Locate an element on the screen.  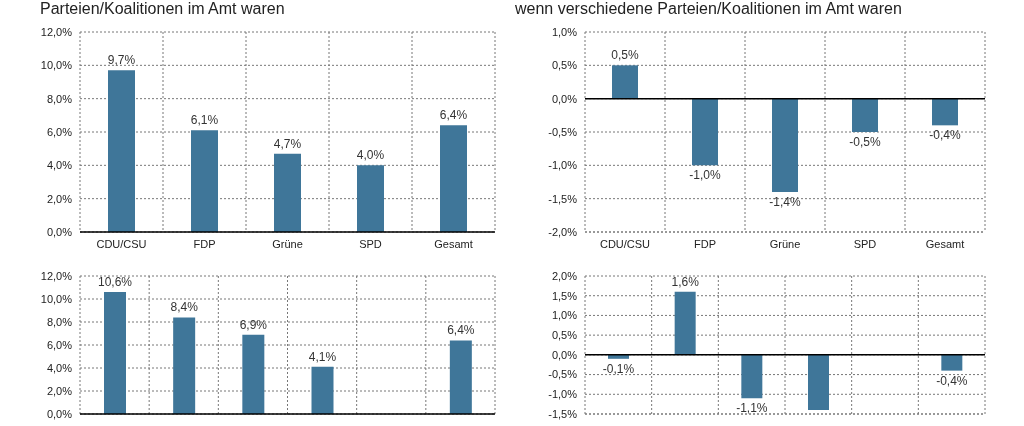
data-label: -0,1% is located at coordinates (618, 368).